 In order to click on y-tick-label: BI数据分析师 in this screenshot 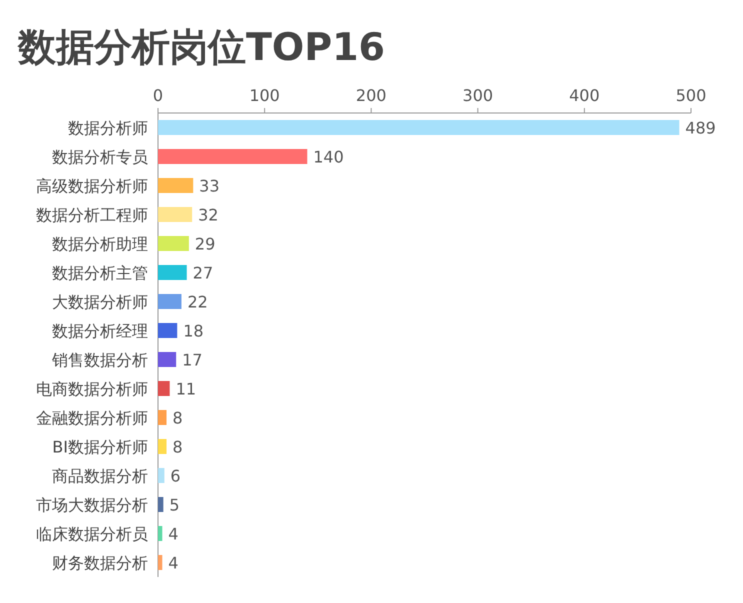, I will do `click(100, 447)`.